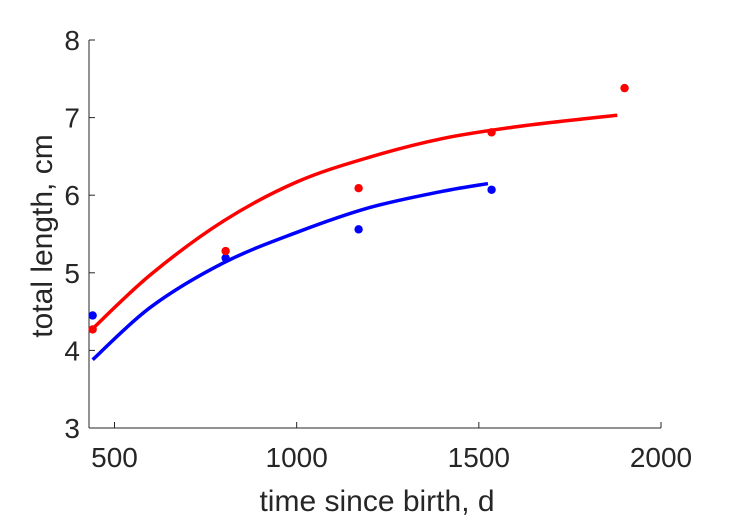 This screenshot has height=521, width=729. I want to click on x-tick-label: 2000, so click(661, 457).